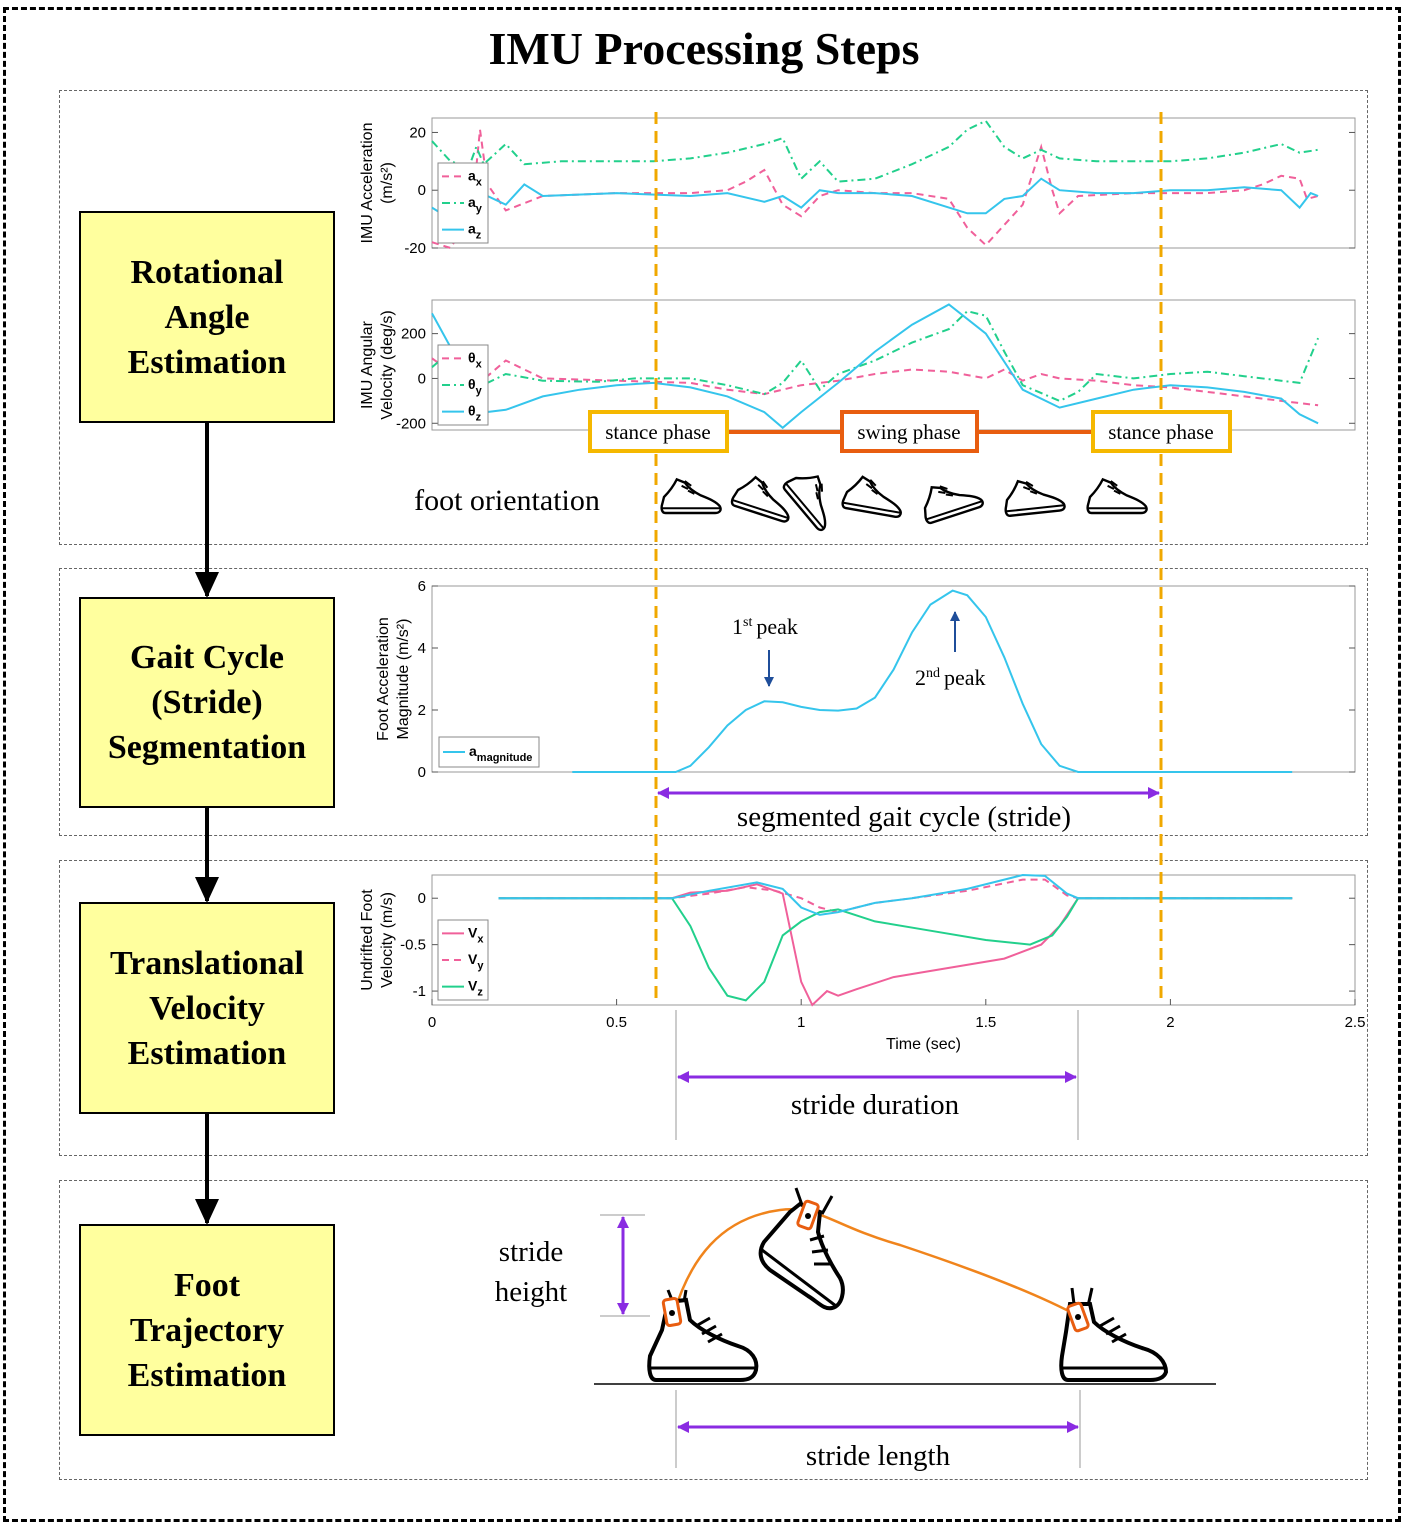 Image resolution: width=1408 pixels, height=1528 pixels. What do you see at coordinates (475, 231) in the screenshot?
I see `legend-label-0-2: az` at bounding box center [475, 231].